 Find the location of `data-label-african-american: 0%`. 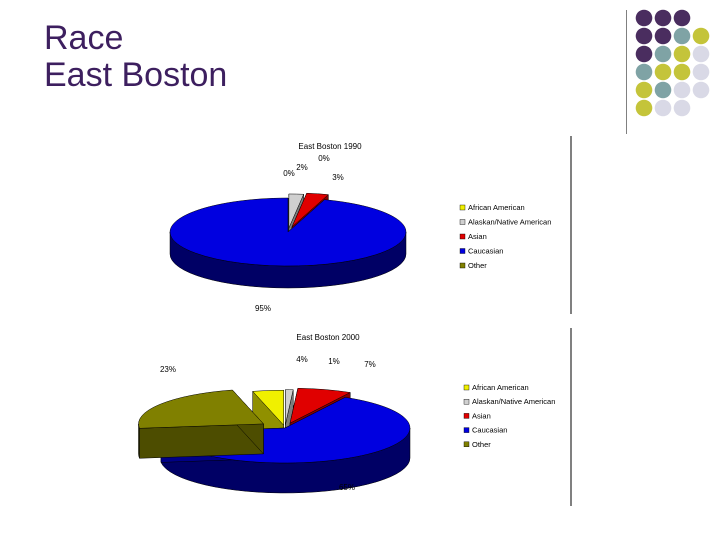

data-label-african-american: 0% is located at coordinates (324, 158).